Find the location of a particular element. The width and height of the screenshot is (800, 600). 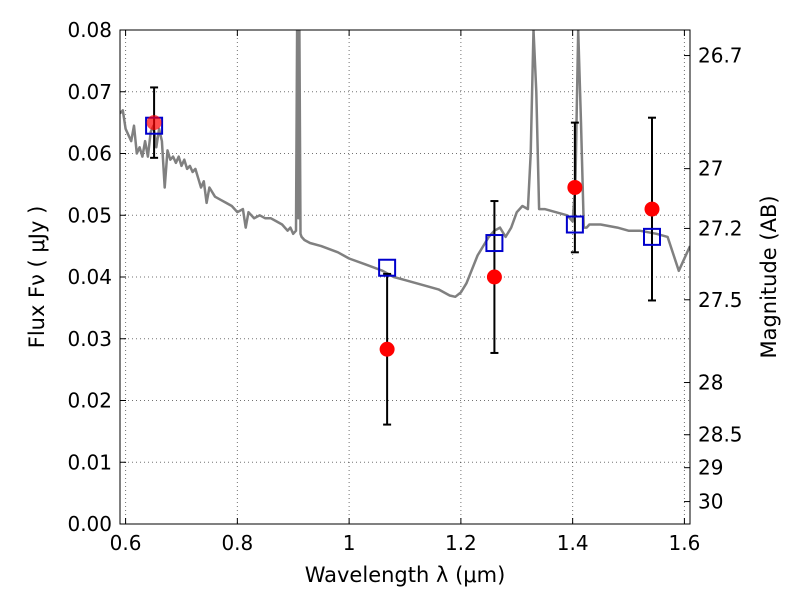

y2-tick-label: 27 is located at coordinates (710, 169).